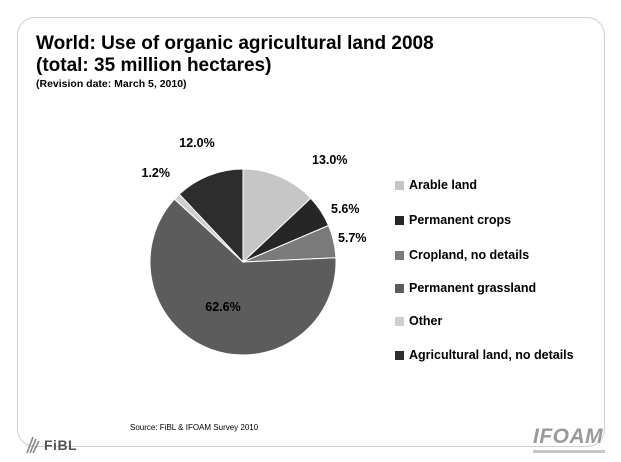  Describe the element at coordinates (156, 173) in the screenshot. I see `data-label-other: 1.2%` at that location.